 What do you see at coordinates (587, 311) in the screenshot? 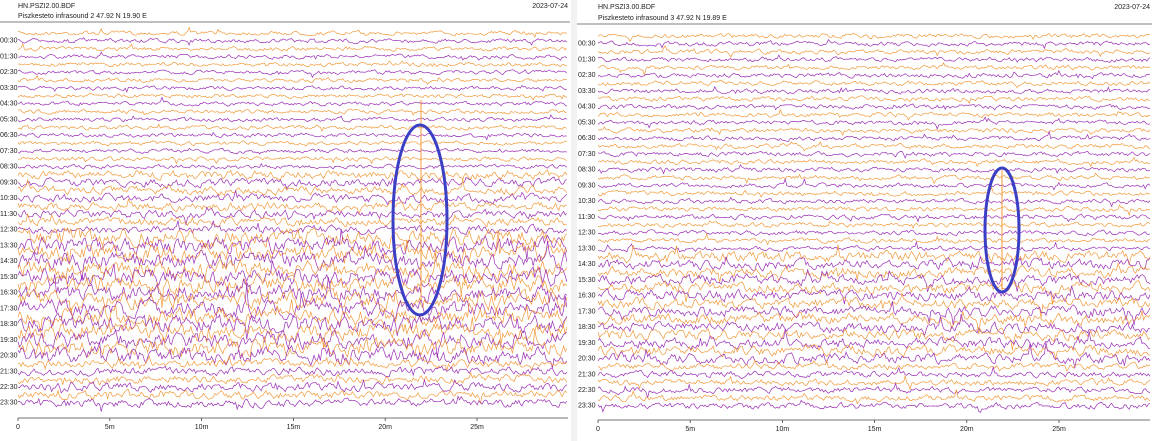
I see `row-label: 17:30` at bounding box center [587, 311].